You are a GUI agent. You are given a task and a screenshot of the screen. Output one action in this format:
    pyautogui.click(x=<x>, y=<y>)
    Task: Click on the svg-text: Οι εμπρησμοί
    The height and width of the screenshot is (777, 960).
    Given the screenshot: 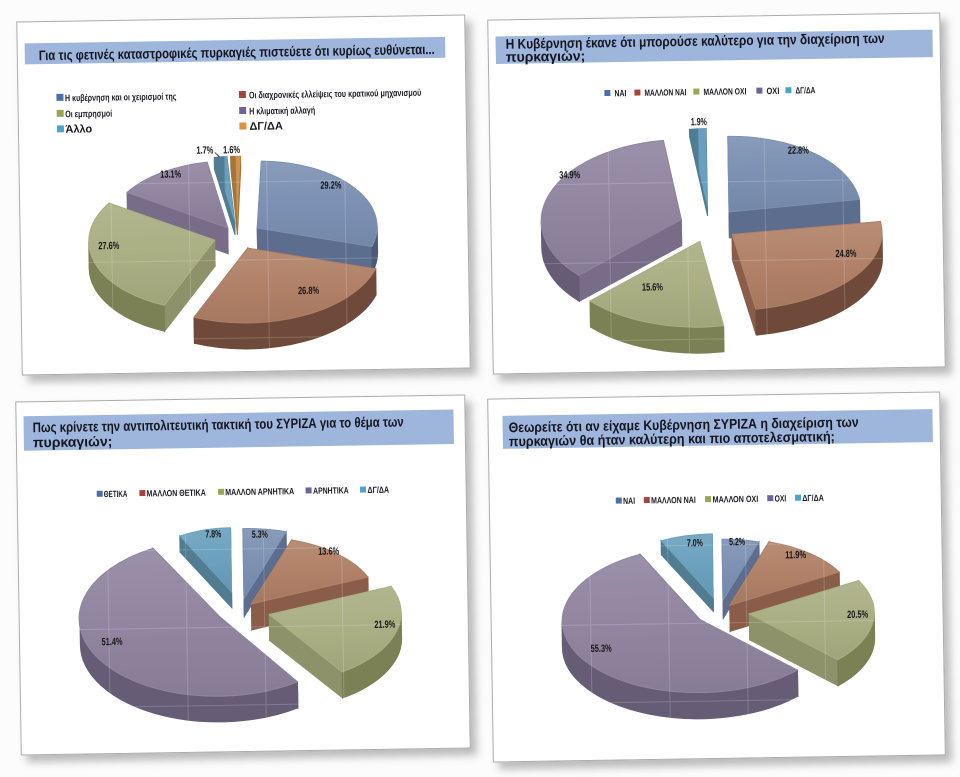 What is the action you would take?
    pyautogui.click(x=88, y=115)
    